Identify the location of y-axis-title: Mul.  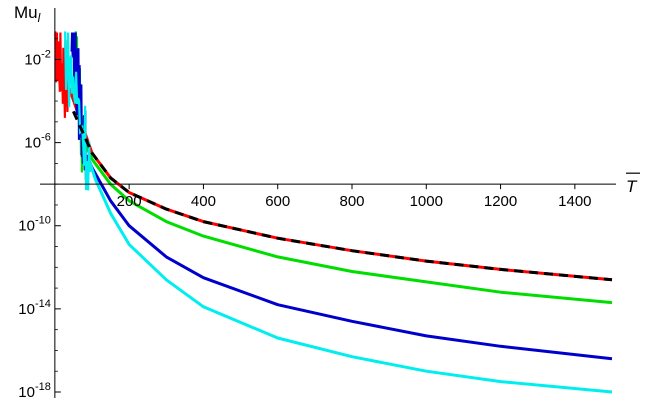
(27, 14).